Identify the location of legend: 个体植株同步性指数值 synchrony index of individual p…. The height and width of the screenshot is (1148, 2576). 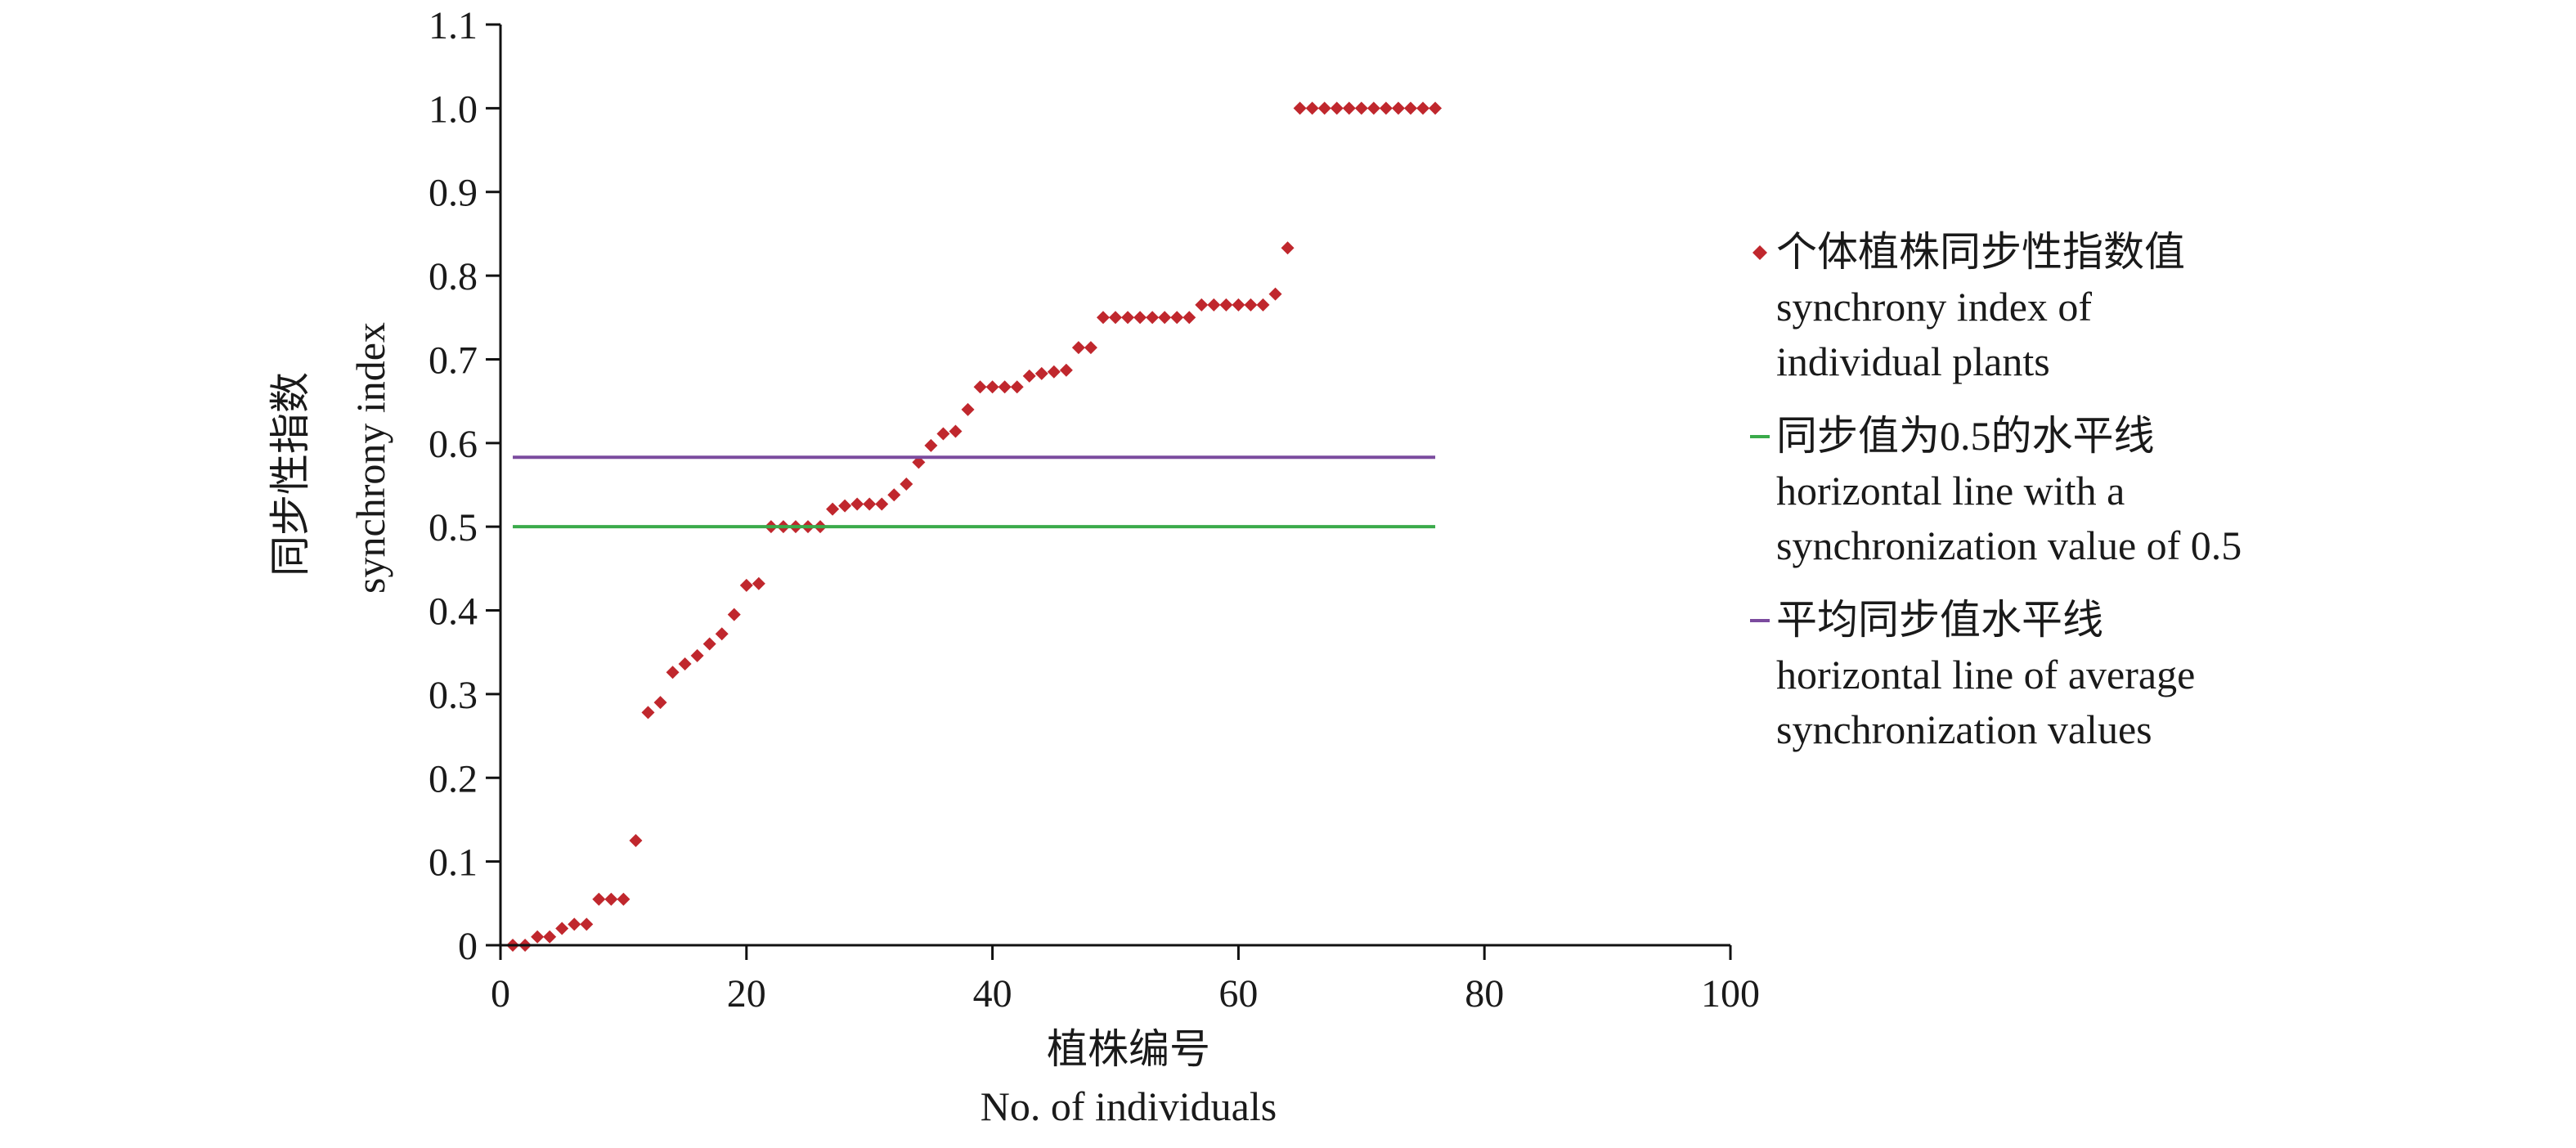
(1996, 490).